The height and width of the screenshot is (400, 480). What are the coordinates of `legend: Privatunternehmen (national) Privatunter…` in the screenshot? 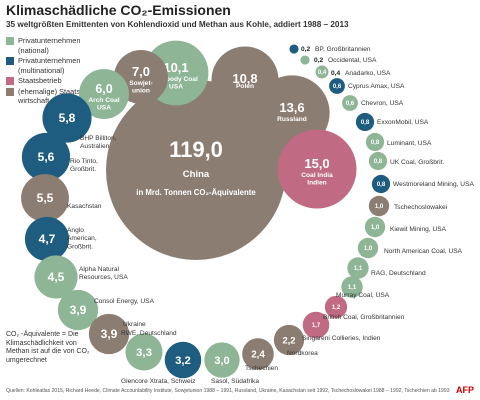 It's located at (56, 71).